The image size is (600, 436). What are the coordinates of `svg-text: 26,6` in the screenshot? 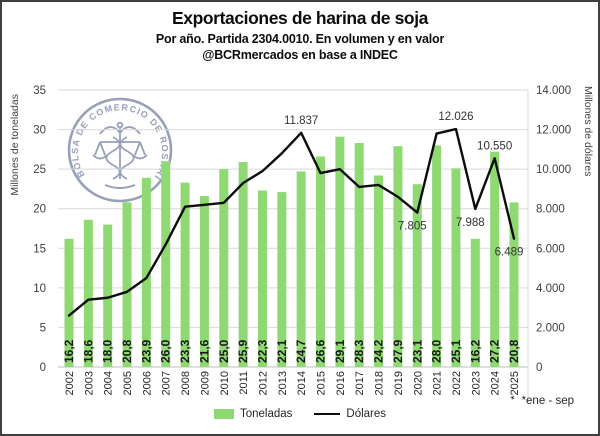 It's located at (321, 351).